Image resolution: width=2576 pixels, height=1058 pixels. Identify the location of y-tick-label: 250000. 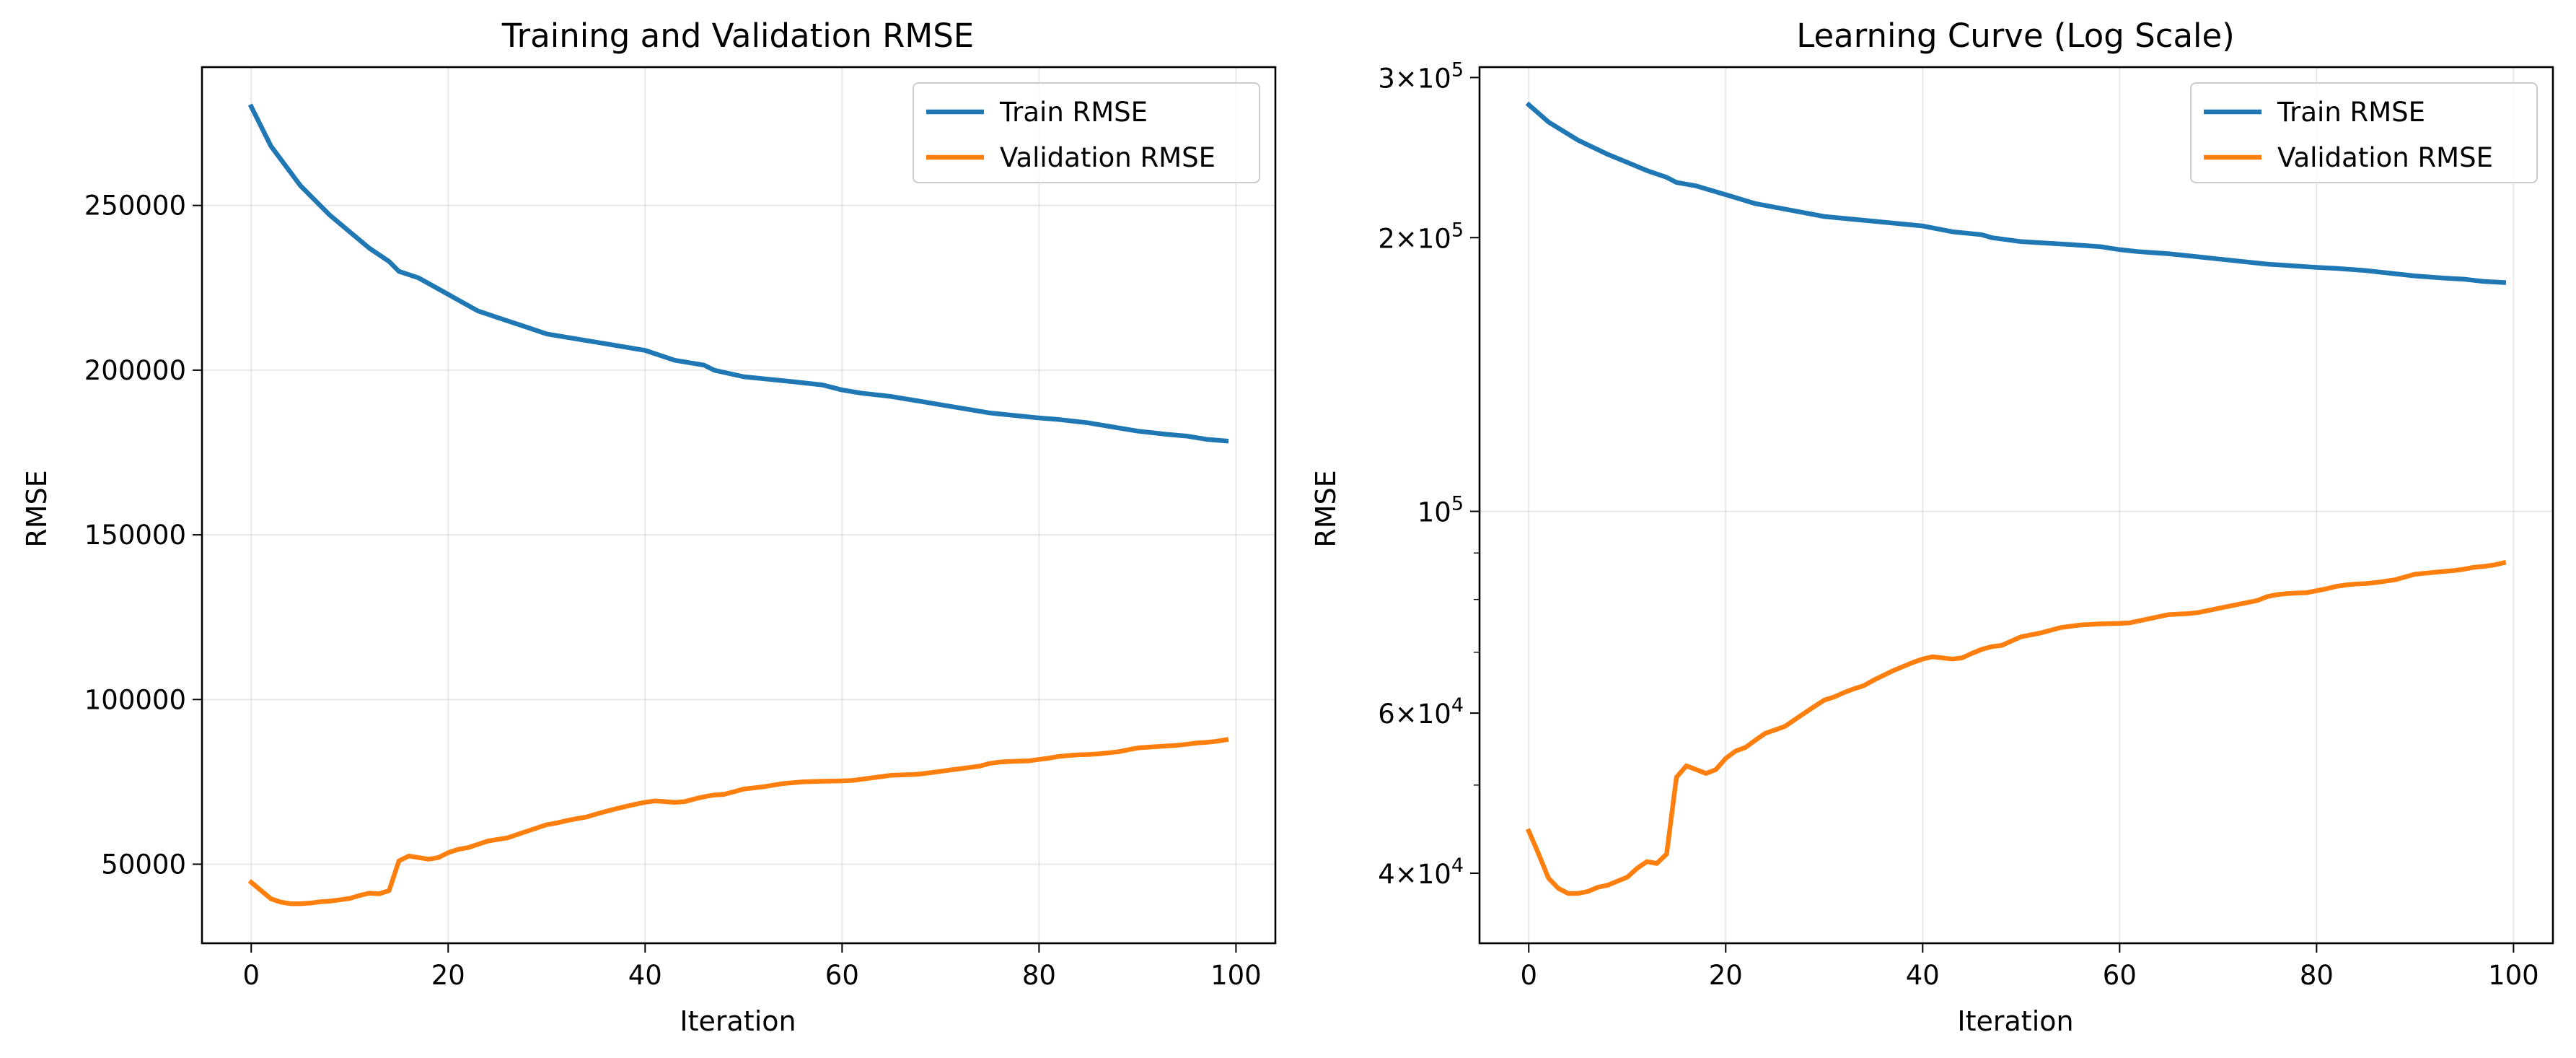
(135, 206).